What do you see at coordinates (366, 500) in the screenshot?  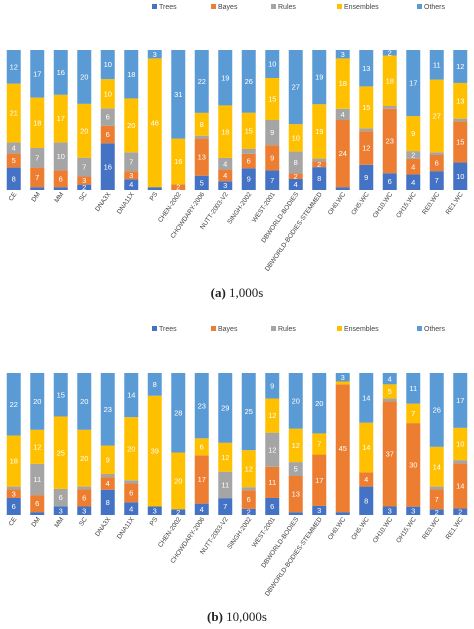 I see `data-label: 8` at bounding box center [366, 500].